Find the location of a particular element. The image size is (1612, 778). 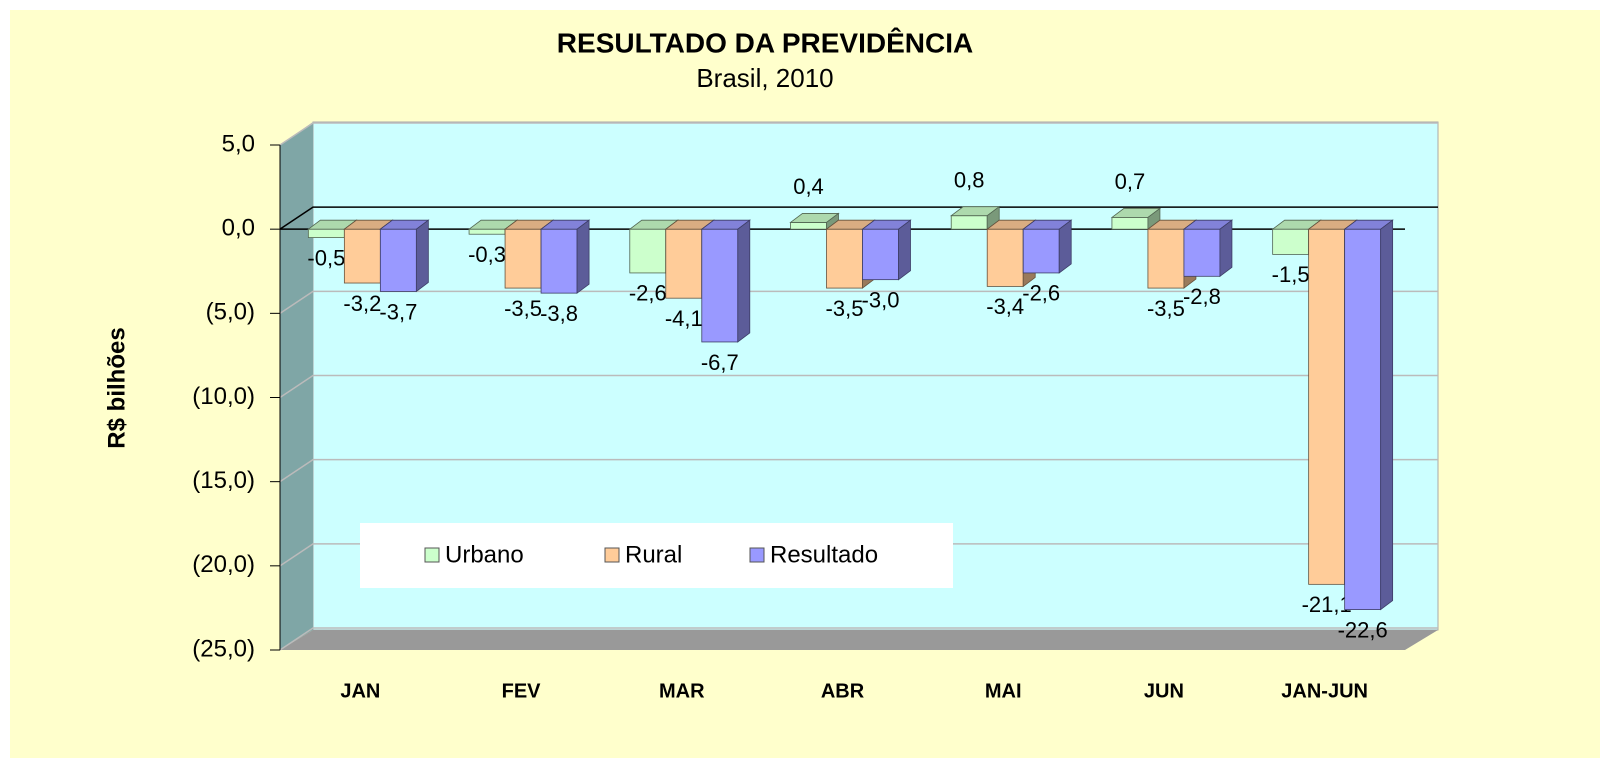

y-axis-label: R$ bilhões is located at coordinates (116, 387).